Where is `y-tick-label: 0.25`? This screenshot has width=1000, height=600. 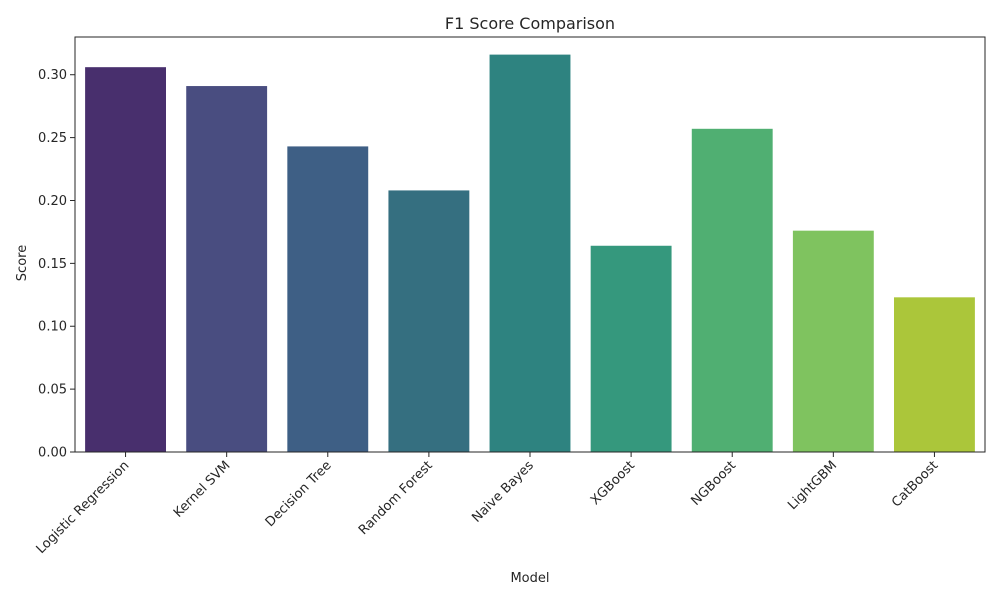 y-tick-label: 0.25 is located at coordinates (52, 138).